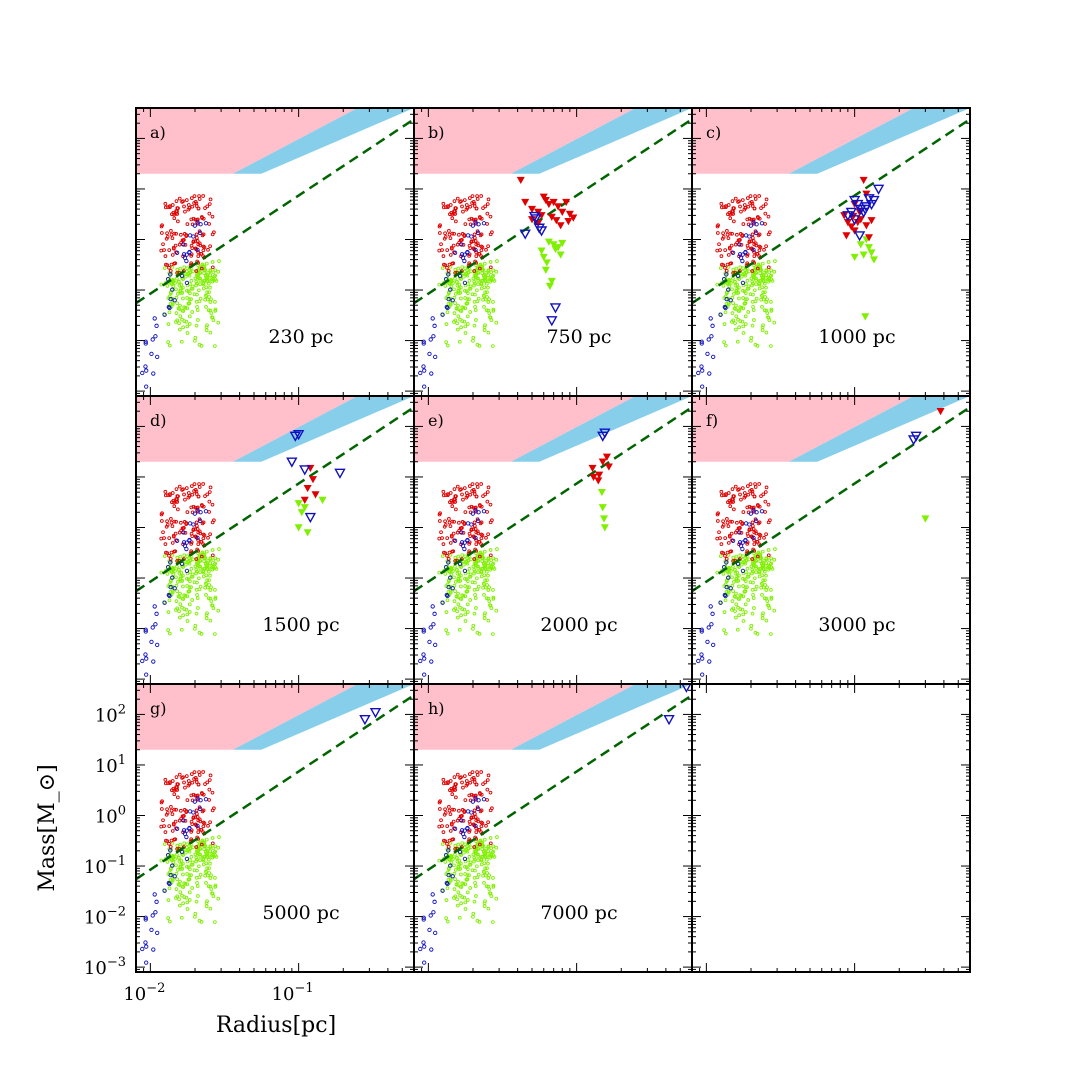 This screenshot has width=1081, height=1081. What do you see at coordinates (276, 1025) in the screenshot?
I see `x-axis-label: Radius[pc]` at bounding box center [276, 1025].